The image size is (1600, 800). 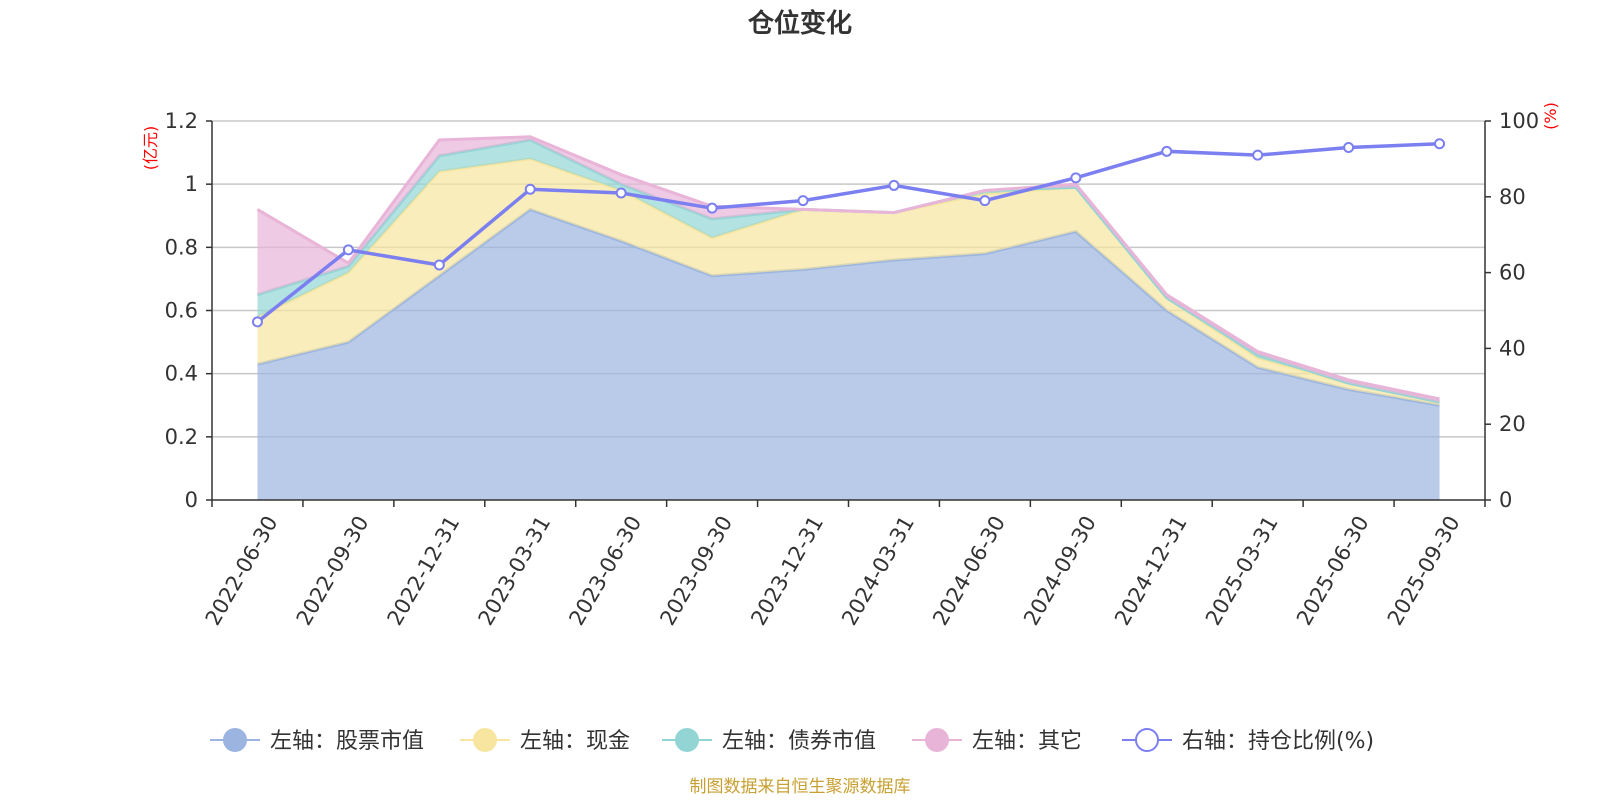 What do you see at coordinates (1242, 571) in the screenshot?
I see `x-axis-tick-label: 2025-03-31` at bounding box center [1242, 571].